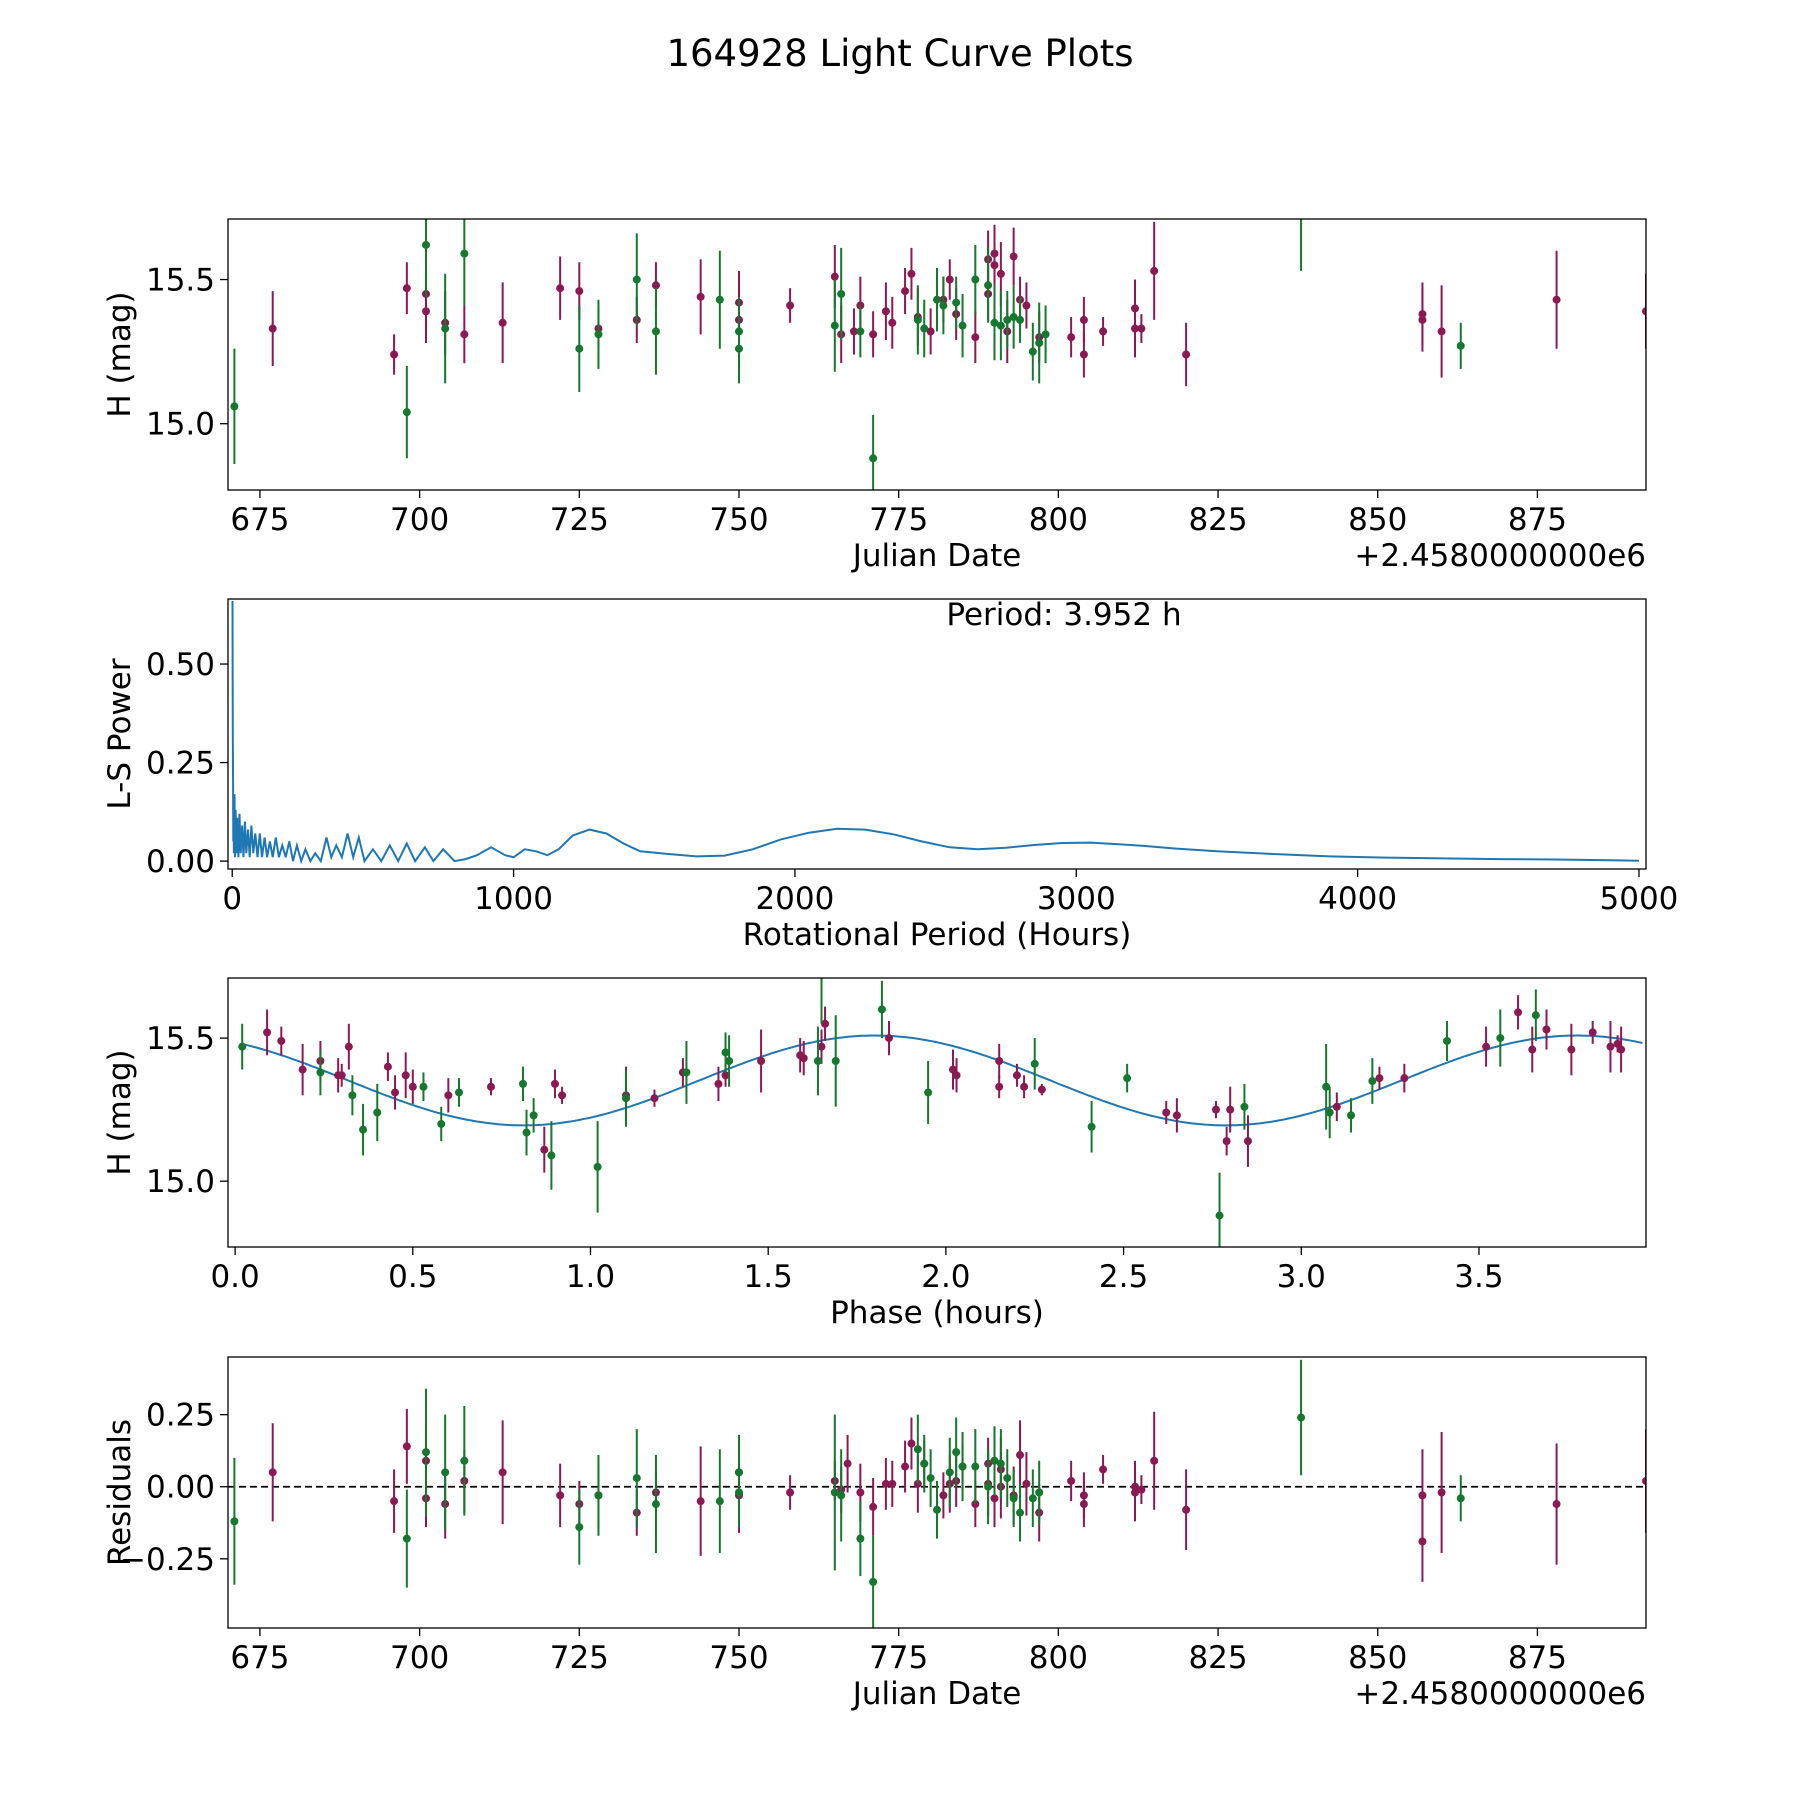  Describe the element at coordinates (1058, 520) in the screenshot. I see `lightcurve-xtick-label: 800` at that location.